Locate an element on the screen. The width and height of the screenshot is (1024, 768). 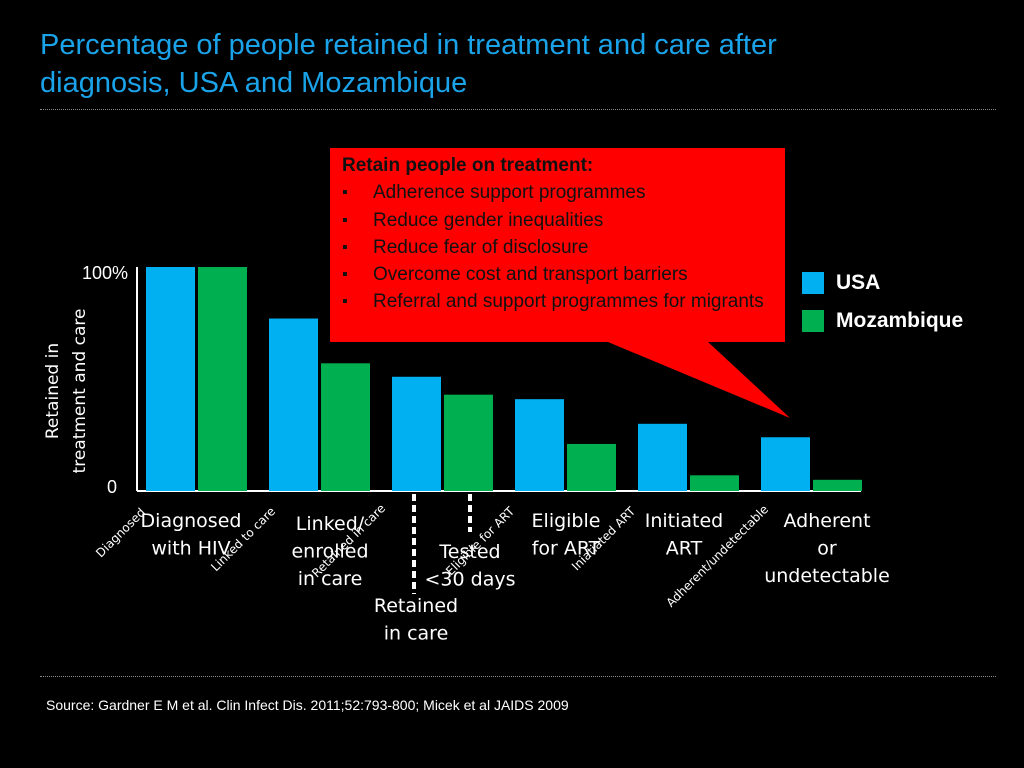
legend-swatch-mozambique is located at coordinates (813, 321).